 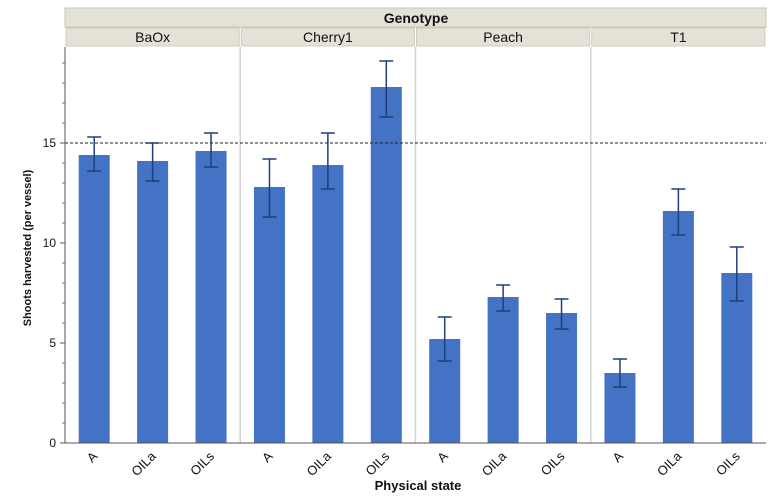 I want to click on y-tick-label: 15, so click(x=50, y=143).